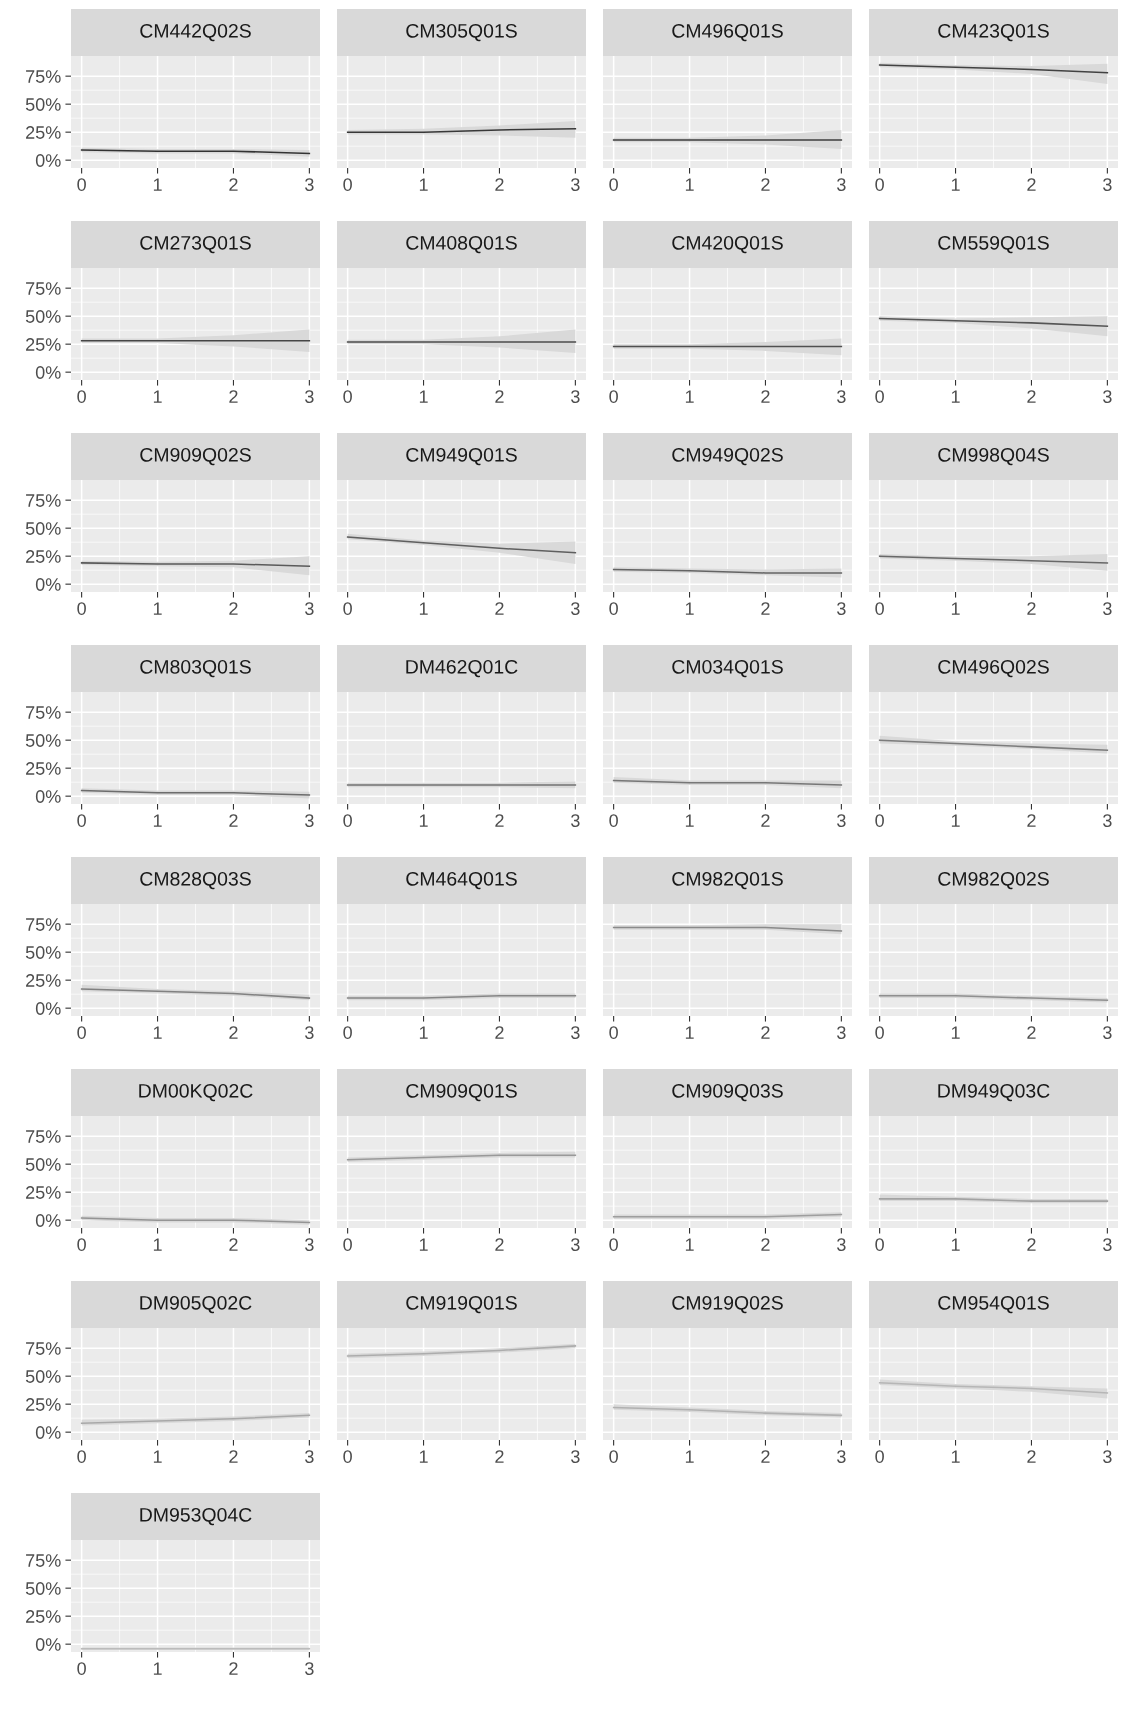 This screenshot has width=1141, height=1731. Describe the element at coordinates (195, 456) in the screenshot. I see `chart-title: CM909Q02S` at that location.